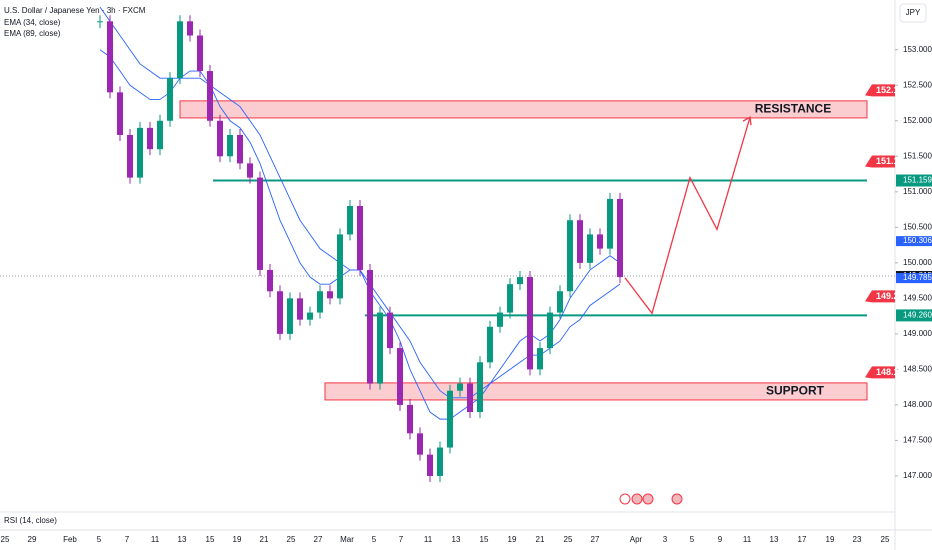 This screenshot has height=550, width=932. What do you see at coordinates (917, 240) in the screenshot?
I see `price-tag-label: 150.306` at bounding box center [917, 240].